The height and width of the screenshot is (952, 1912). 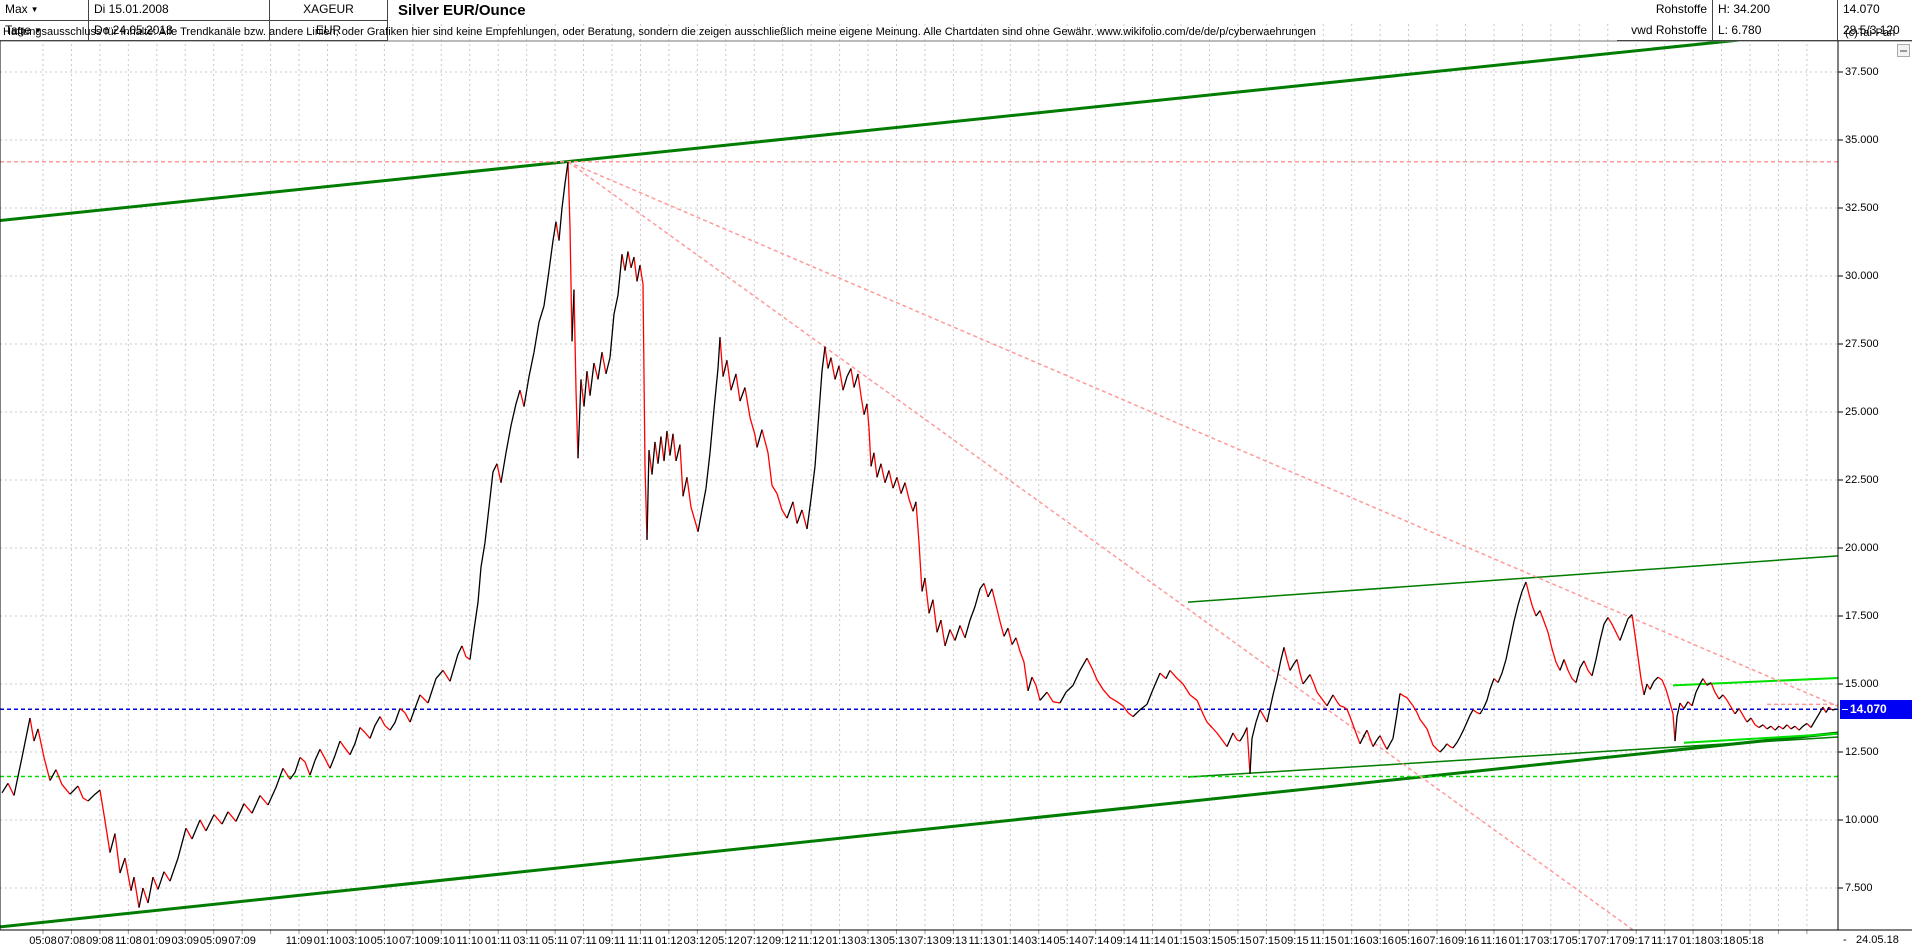 What do you see at coordinates (1665, 31) in the screenshot?
I see `data-feed-label: vwd Rohstoffe` at bounding box center [1665, 31].